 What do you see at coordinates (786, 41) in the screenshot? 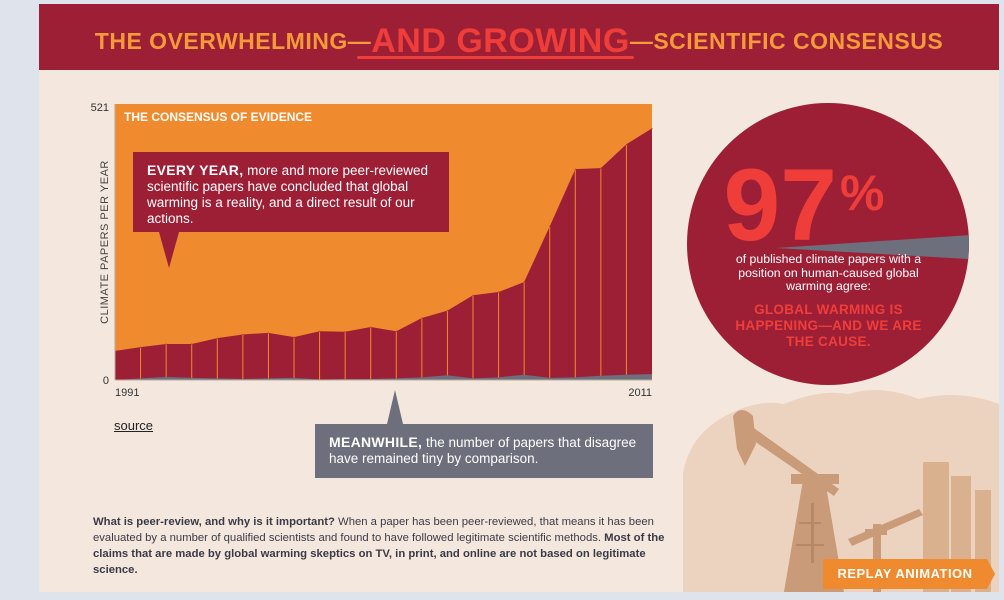
I see `title-right: —SCIENTIFIC CONSENSUS` at bounding box center [786, 41].